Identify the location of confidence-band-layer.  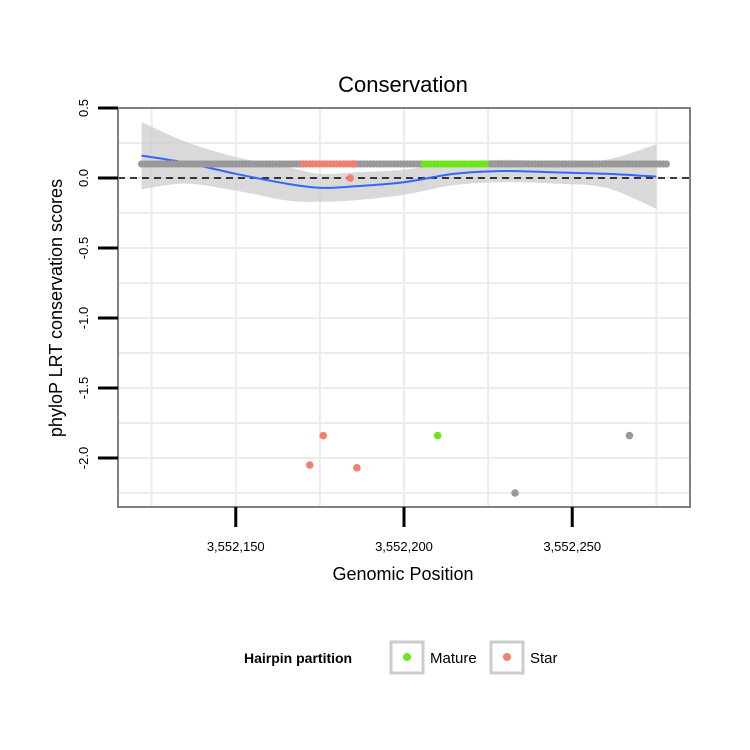
(399, 165).